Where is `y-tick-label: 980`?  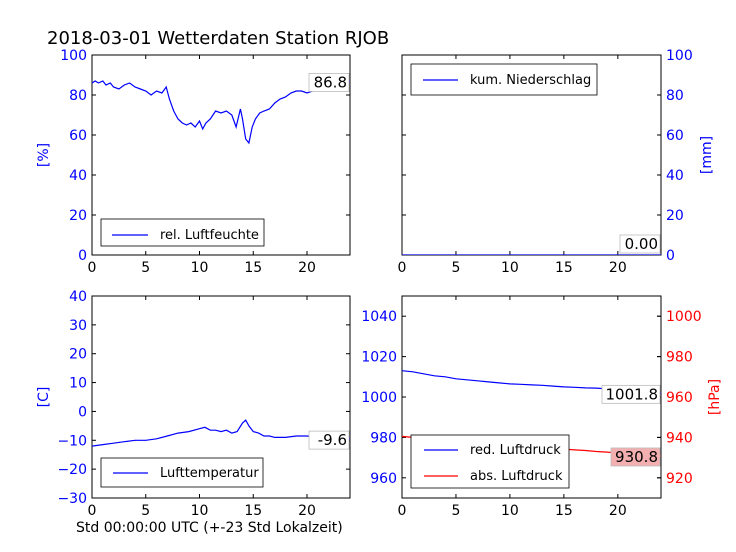
y-tick-label: 980 is located at coordinates (383, 438).